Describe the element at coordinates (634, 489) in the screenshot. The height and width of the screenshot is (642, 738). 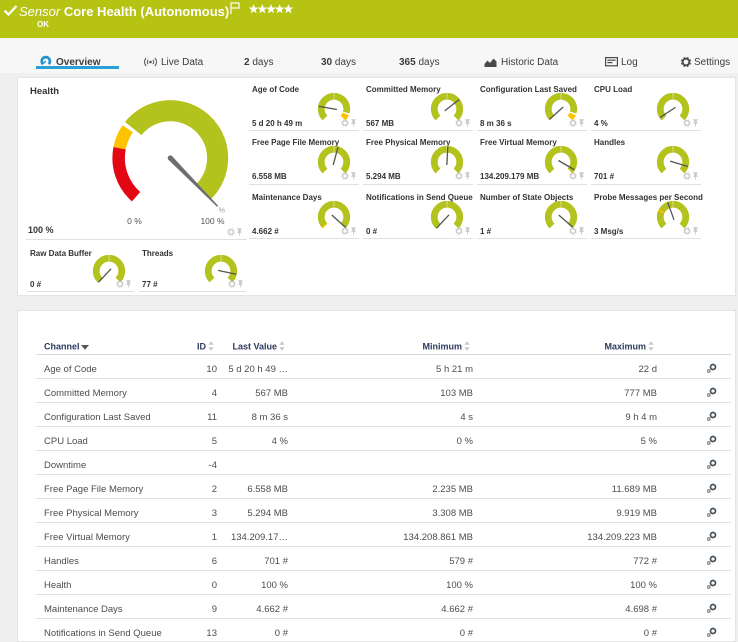
I see `svg-text: 11.689 MB` at that location.